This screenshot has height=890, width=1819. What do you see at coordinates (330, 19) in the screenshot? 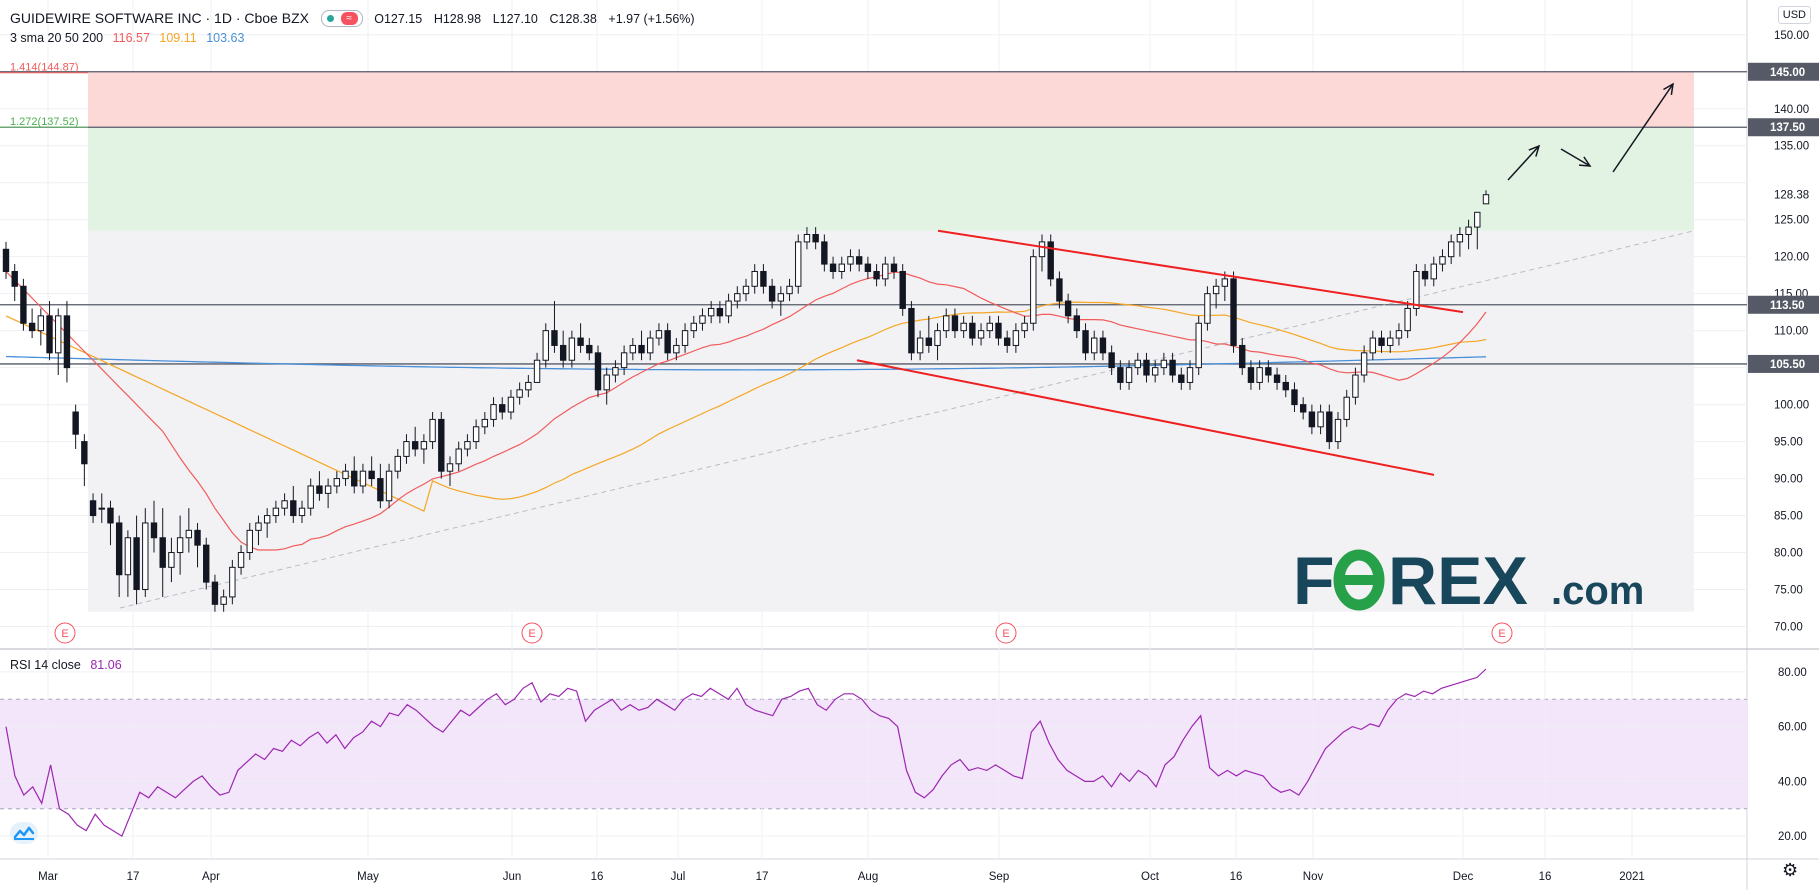
I see `market-status-dot` at bounding box center [330, 19].